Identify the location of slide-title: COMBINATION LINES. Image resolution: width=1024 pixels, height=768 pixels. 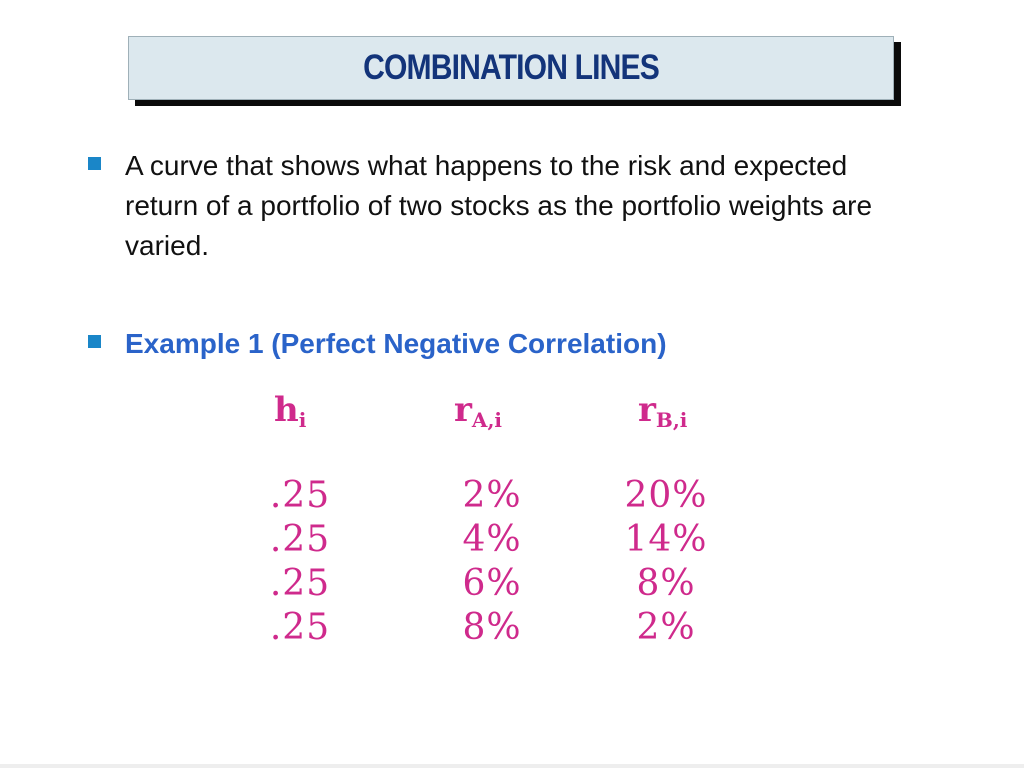
(511, 67).